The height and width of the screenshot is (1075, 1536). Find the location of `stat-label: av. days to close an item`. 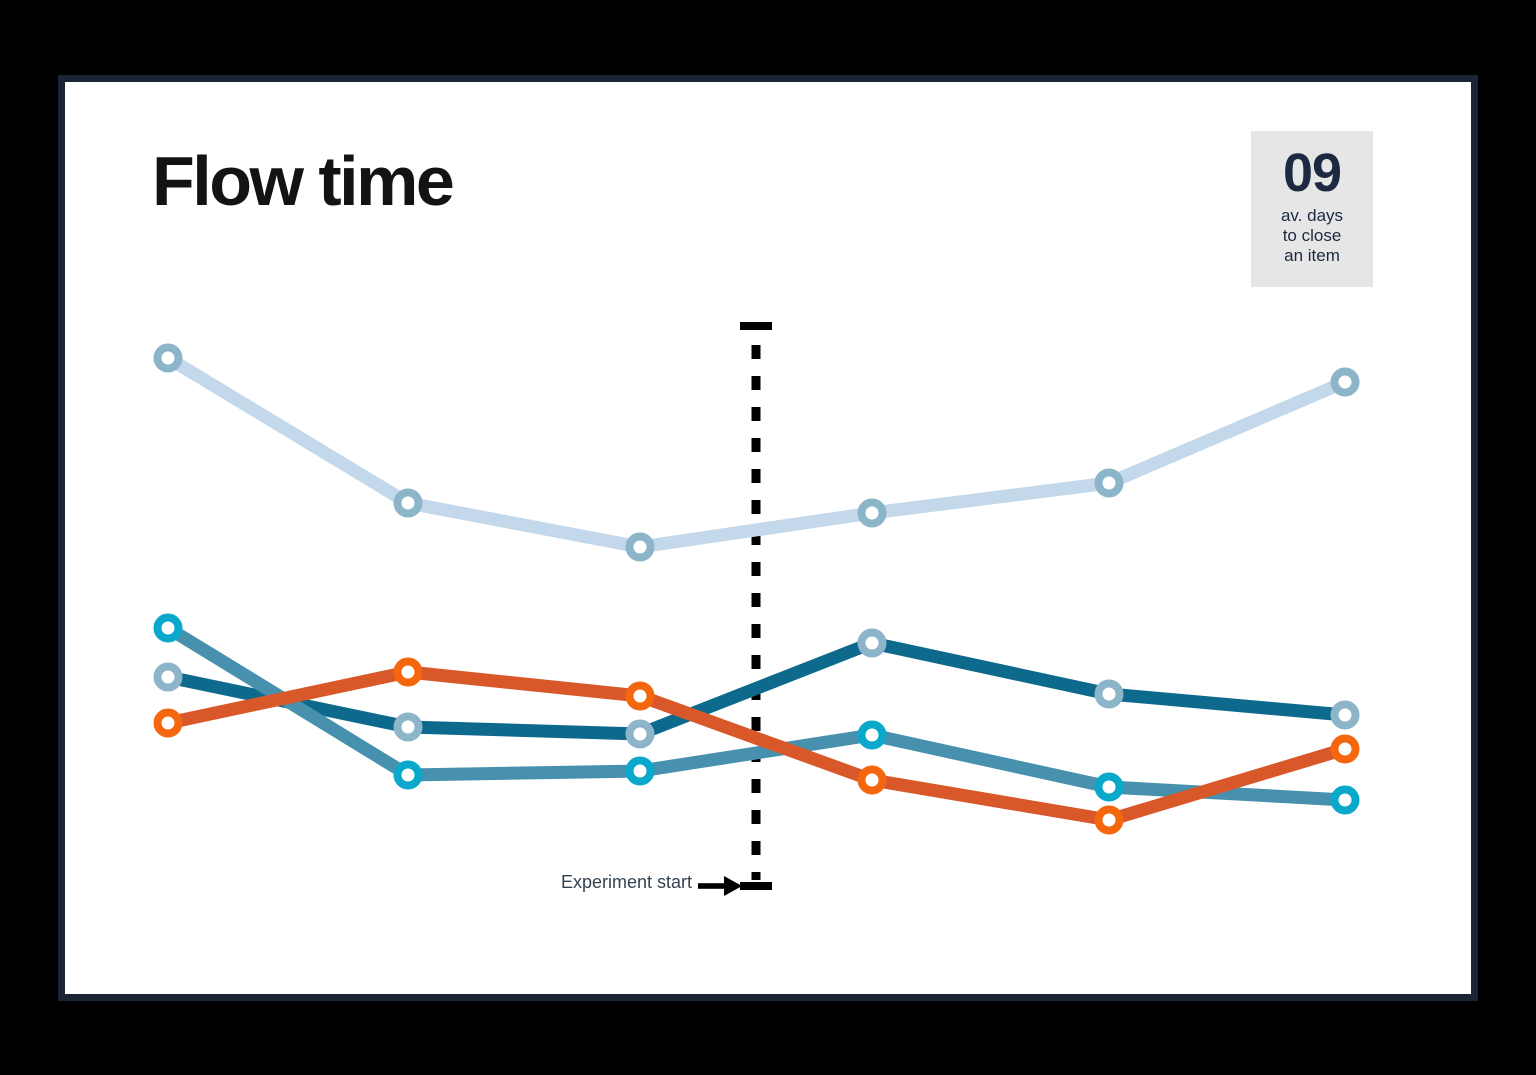

stat-label: av. days to close an item is located at coordinates (1312, 236).